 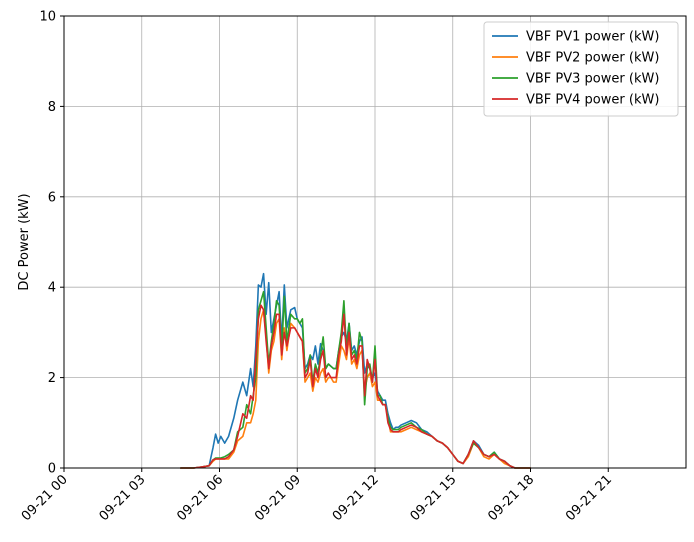 What do you see at coordinates (47, 17) in the screenshot?
I see `y-tick-label: 10` at bounding box center [47, 17].